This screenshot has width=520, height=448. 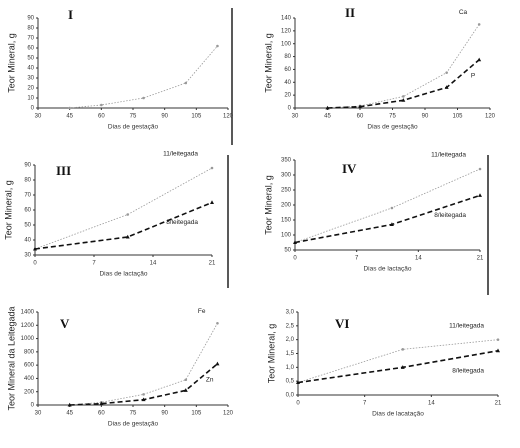 What do you see at coordinates (28, 326) in the screenshot?
I see `y-tick-label: 1200` at bounding box center [28, 326].